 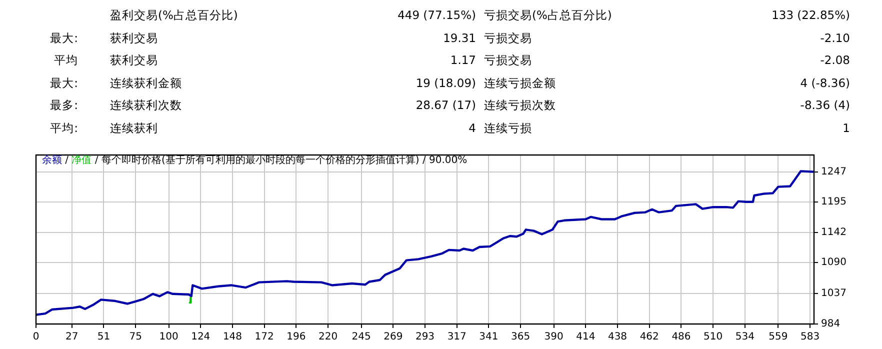 What do you see at coordinates (834, 37) in the screenshot?
I see `text: -2.10` at bounding box center [834, 37].